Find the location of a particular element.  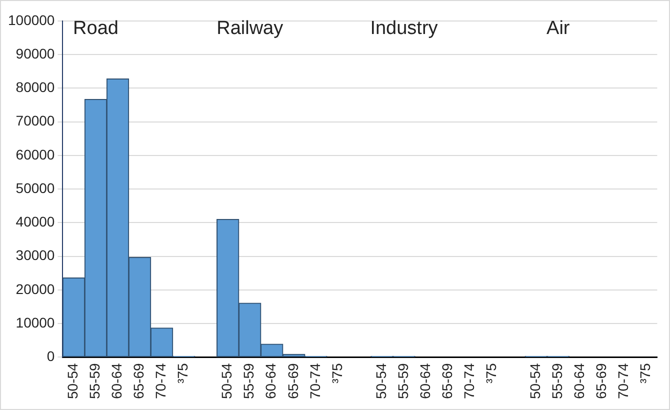

annotation: Road is located at coordinates (95, 29).